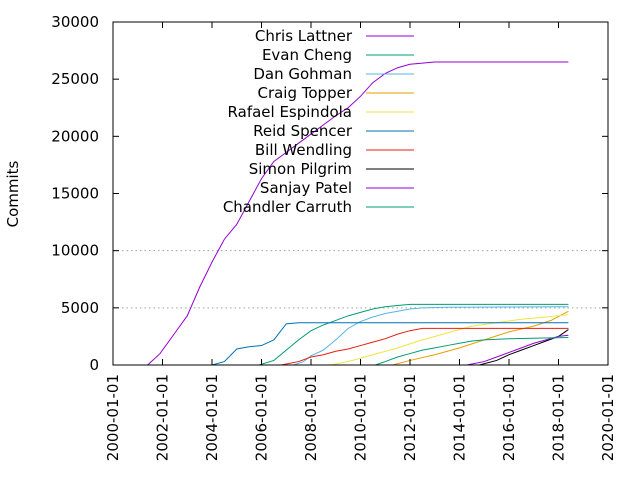  What do you see at coordinates (303, 131) in the screenshot?
I see `legend-label: Reid Spencer` at bounding box center [303, 131].